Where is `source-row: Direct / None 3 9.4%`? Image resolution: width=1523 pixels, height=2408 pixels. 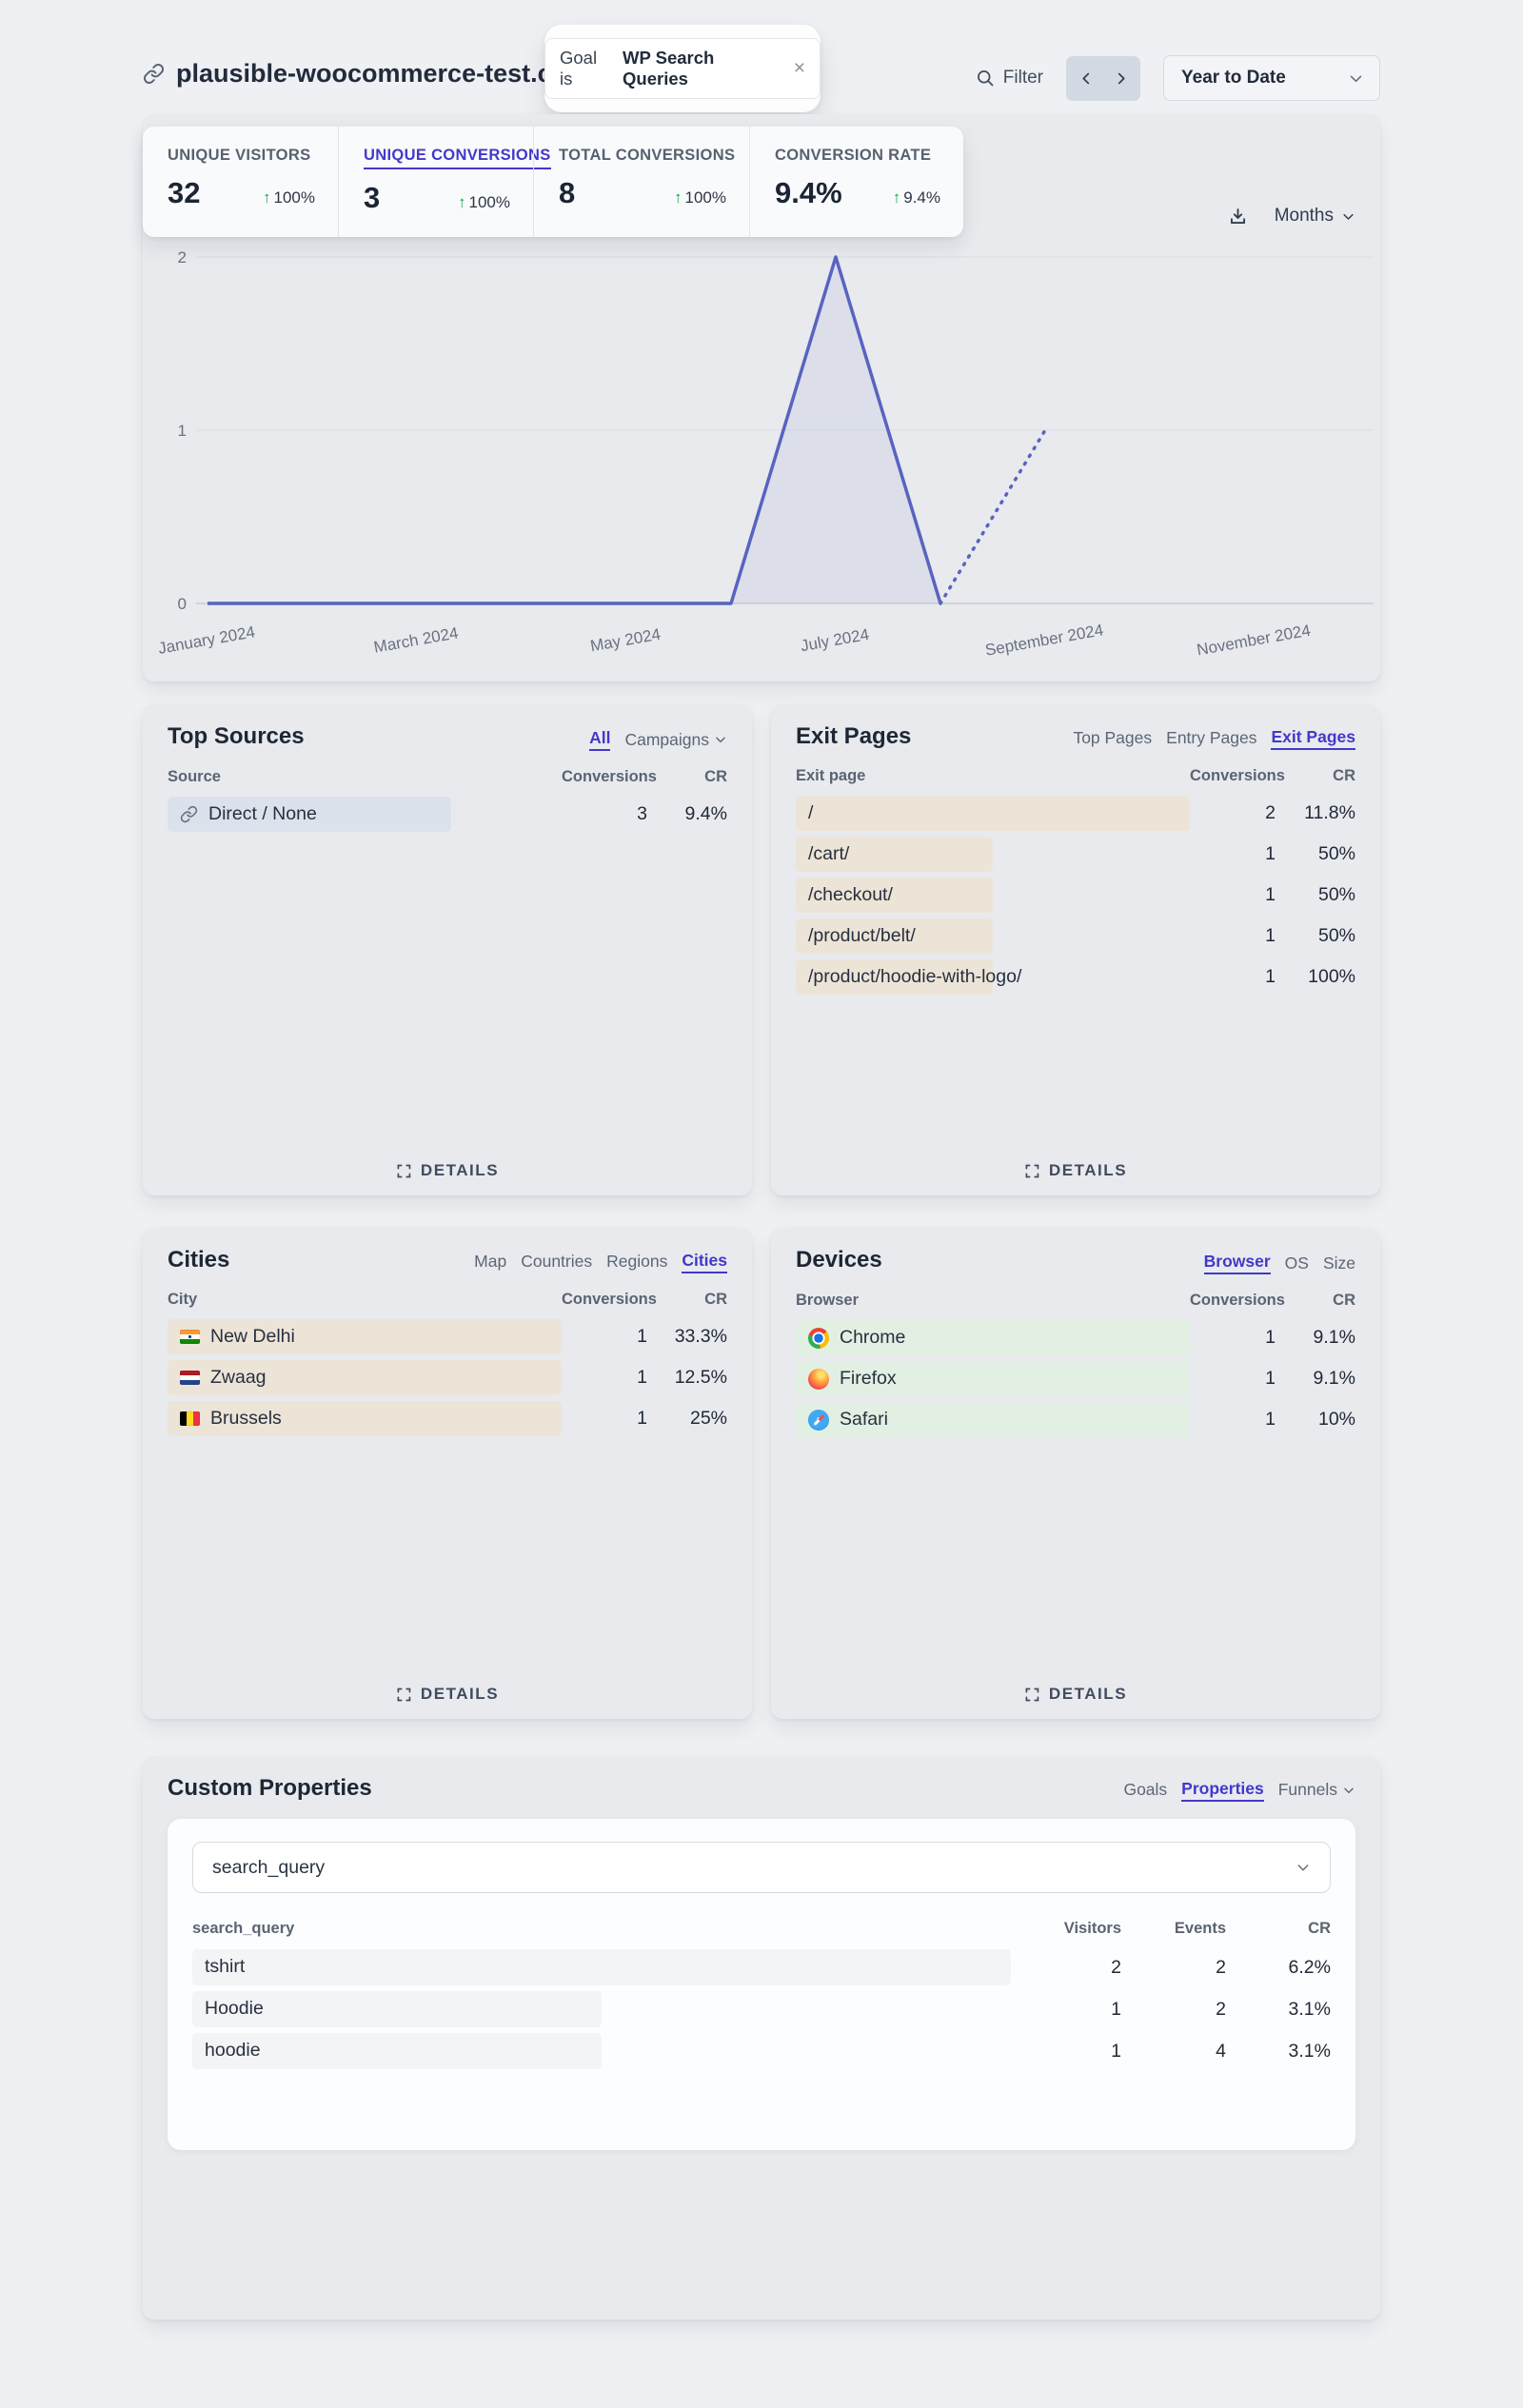 source-row: Direct / None 3 9.4% is located at coordinates (448, 814).